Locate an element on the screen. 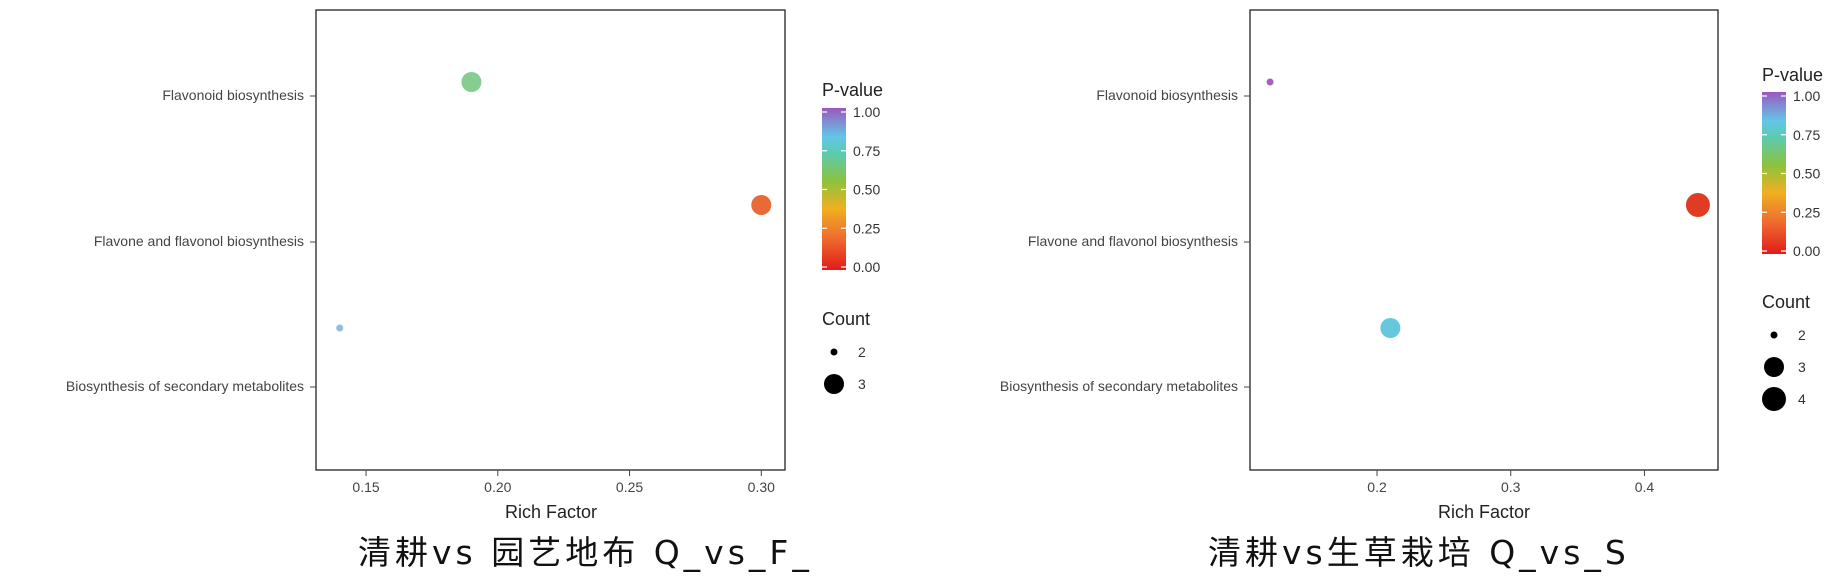 The height and width of the screenshot is (585, 1837). x-tick-label: 0.4 is located at coordinates (1645, 487).